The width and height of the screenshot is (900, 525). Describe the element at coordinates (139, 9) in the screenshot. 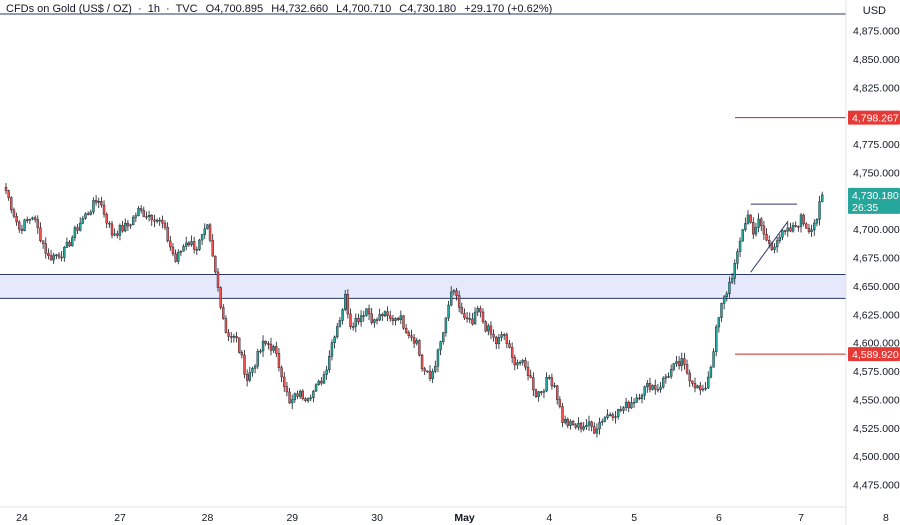

I see `sep-1: ·` at that location.